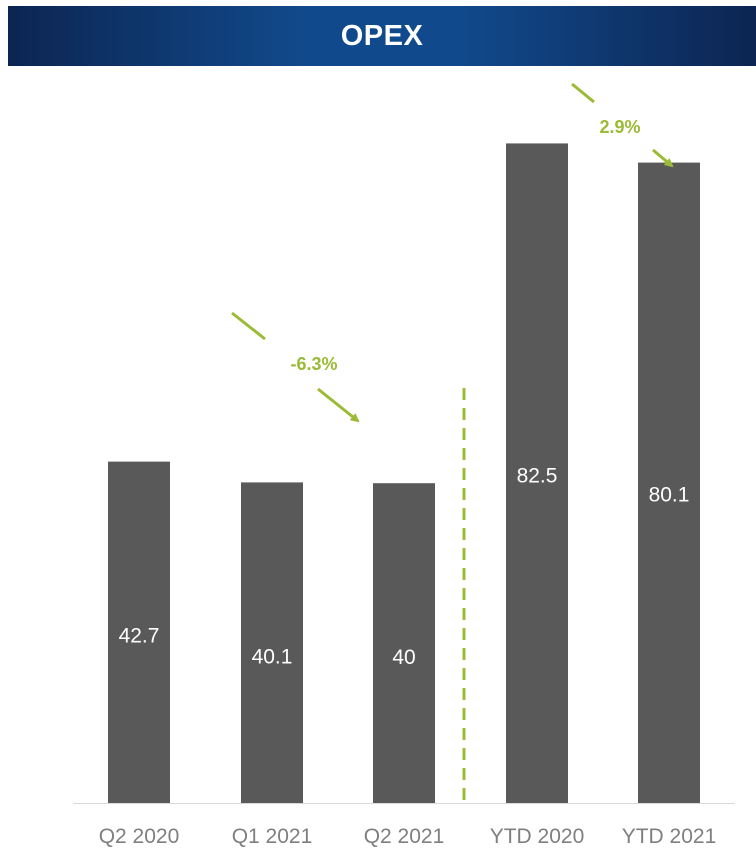  I want to click on change-annotation-label: -6.3%, so click(313, 364).